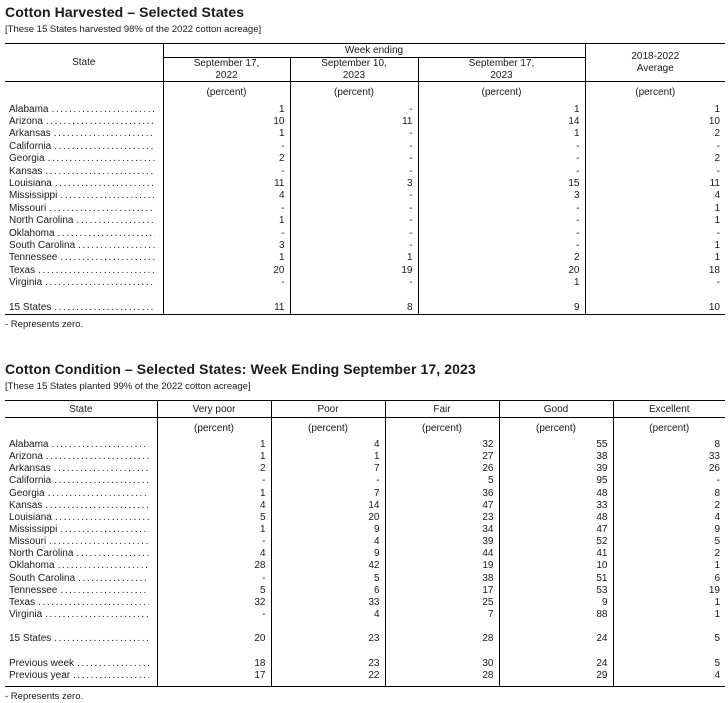  What do you see at coordinates (555, 578) in the screenshot?
I see `value-cell: 51` at bounding box center [555, 578].